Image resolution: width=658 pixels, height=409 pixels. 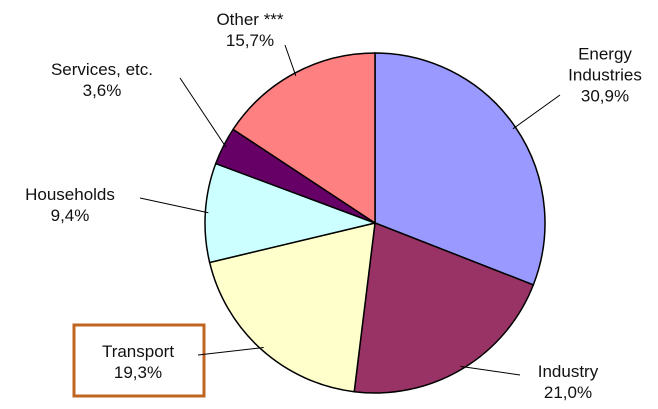 What do you see at coordinates (138, 351) in the screenshot?
I see `category-label: Transport` at bounding box center [138, 351].